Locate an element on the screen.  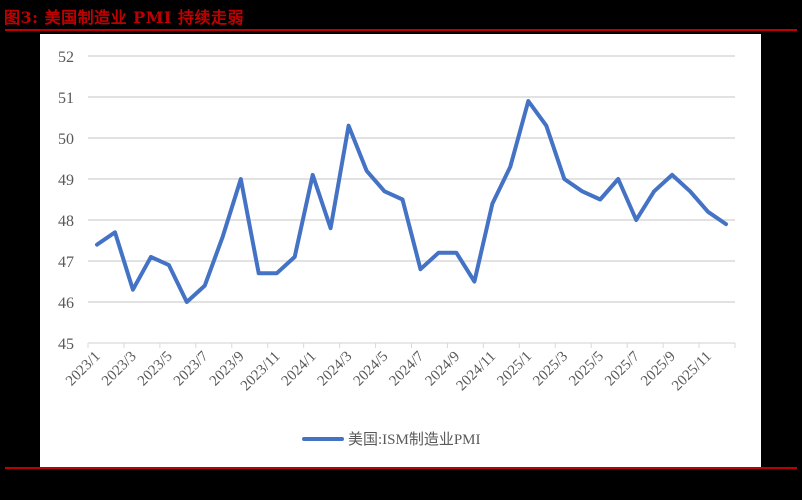
x-tick-label: 2025/11 is located at coordinates (692, 372).